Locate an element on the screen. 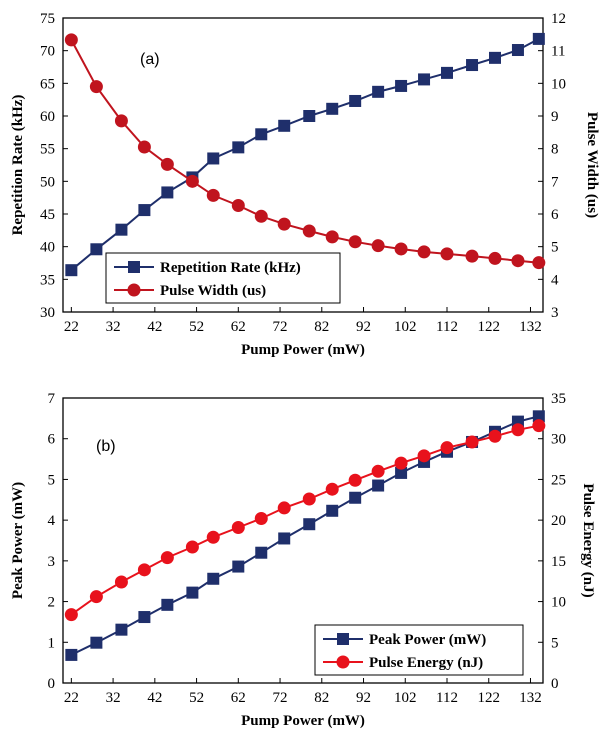  x-tick-label: 42 is located at coordinates (154, 698).